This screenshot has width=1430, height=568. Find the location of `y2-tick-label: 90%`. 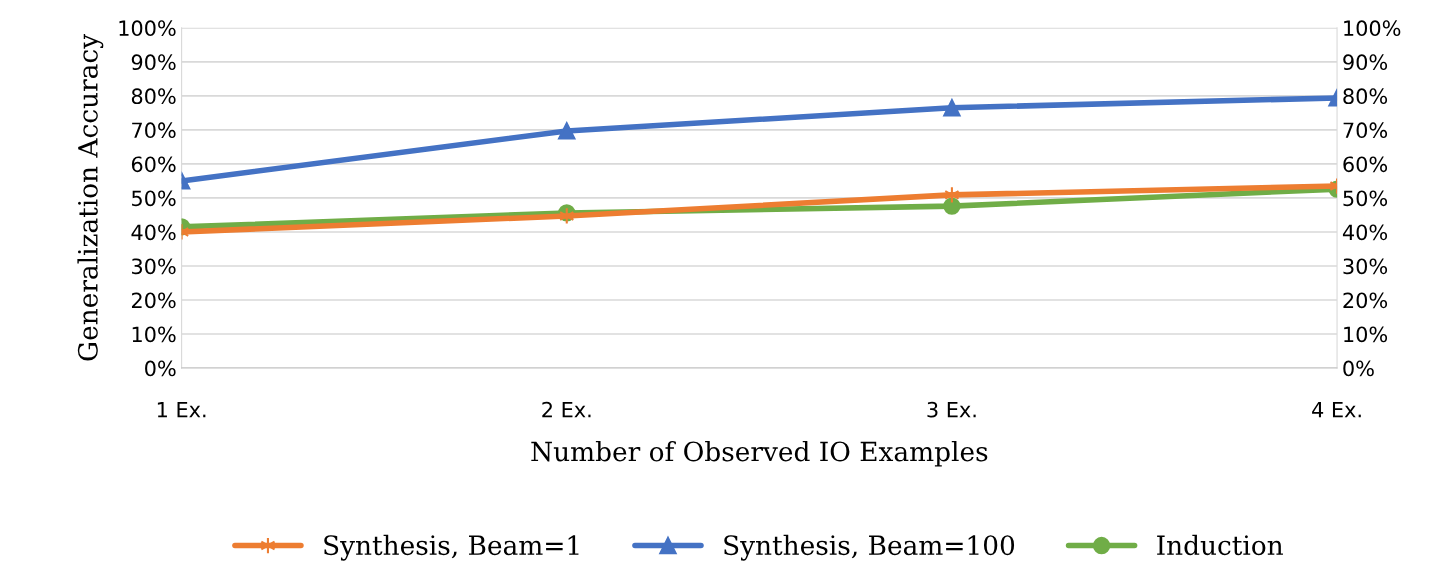

y2-tick-label: 90% is located at coordinates (1365, 62).